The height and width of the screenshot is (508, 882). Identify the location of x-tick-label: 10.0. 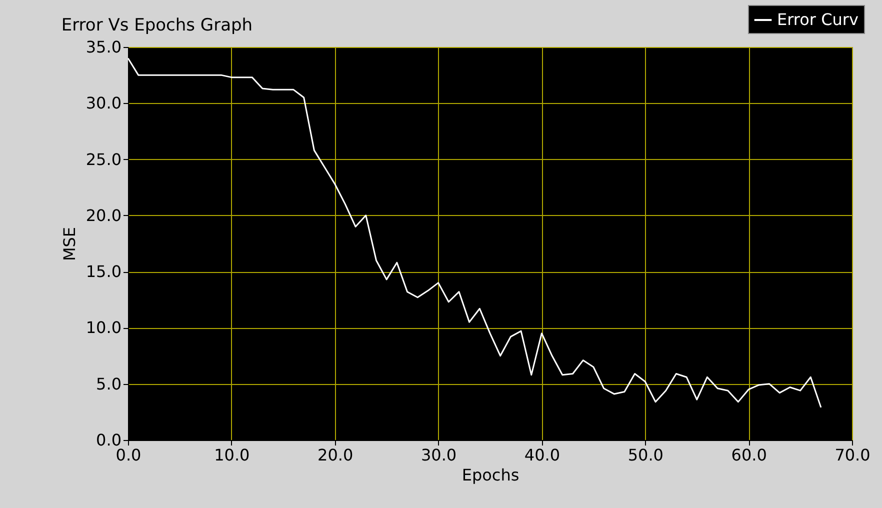
(232, 455).